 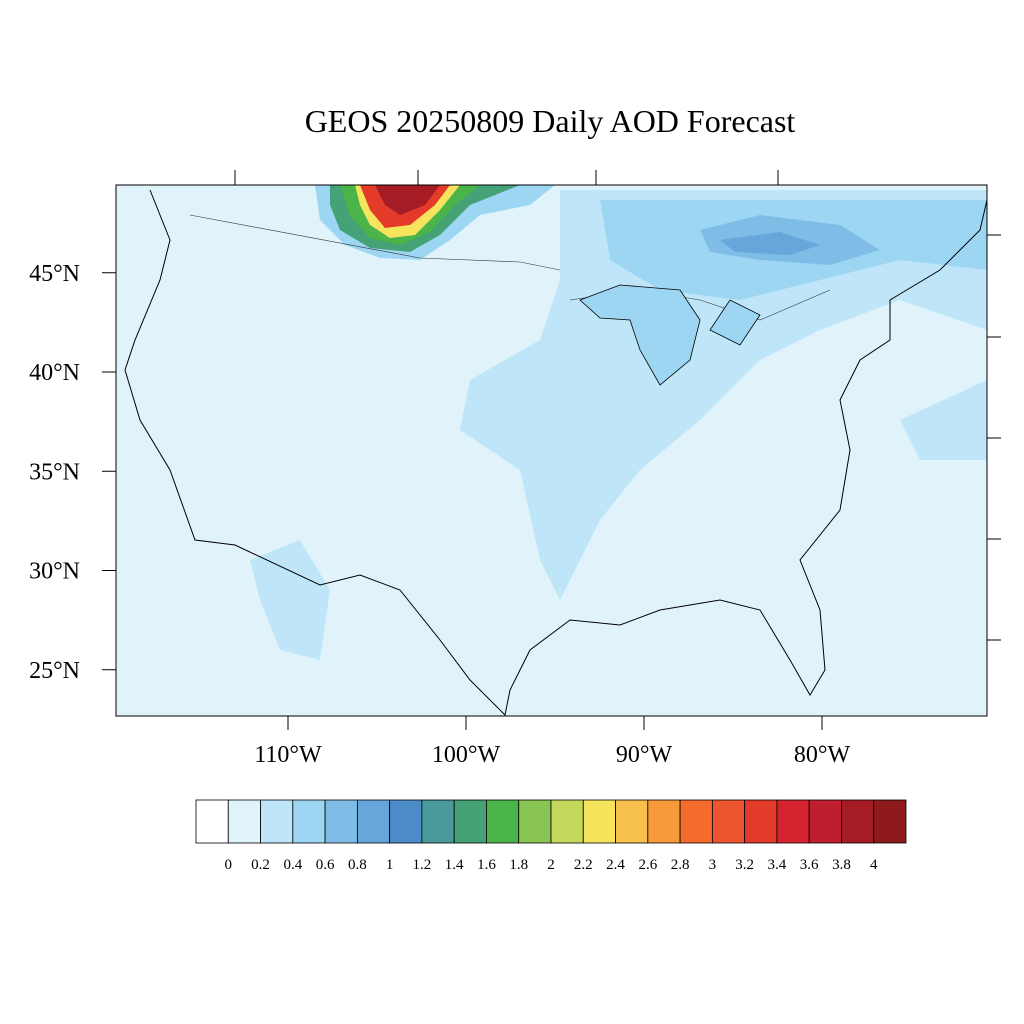 What do you see at coordinates (357, 865) in the screenshot?
I see `colorbar-label: 0.8` at bounding box center [357, 865].